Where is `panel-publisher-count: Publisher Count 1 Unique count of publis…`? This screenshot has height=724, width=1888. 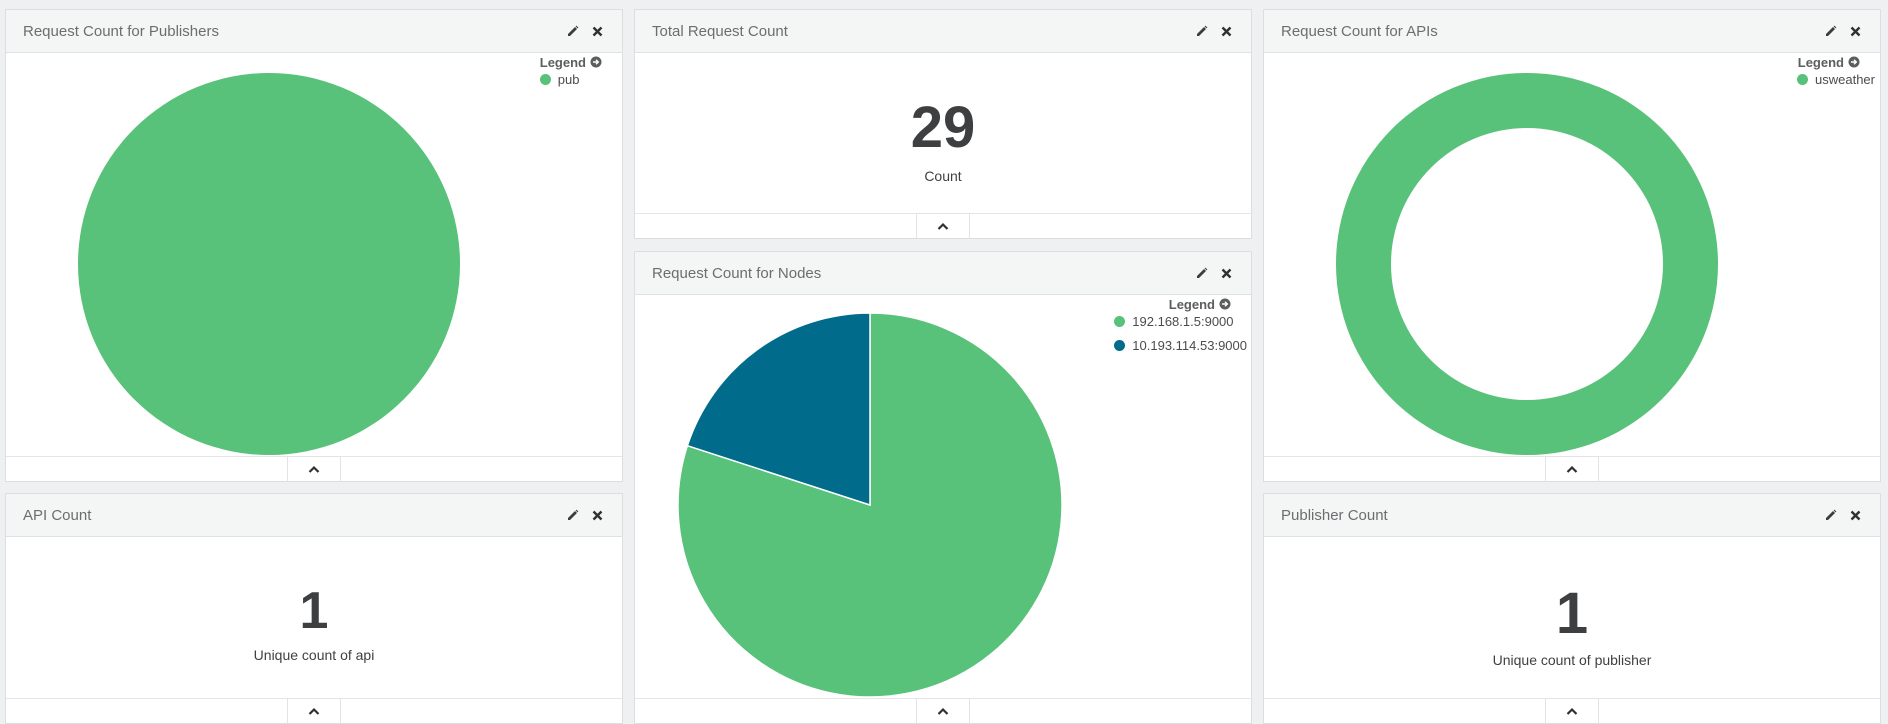
panel-publisher-count: Publisher Count 1 Unique count of publis… is located at coordinates (1572, 608).